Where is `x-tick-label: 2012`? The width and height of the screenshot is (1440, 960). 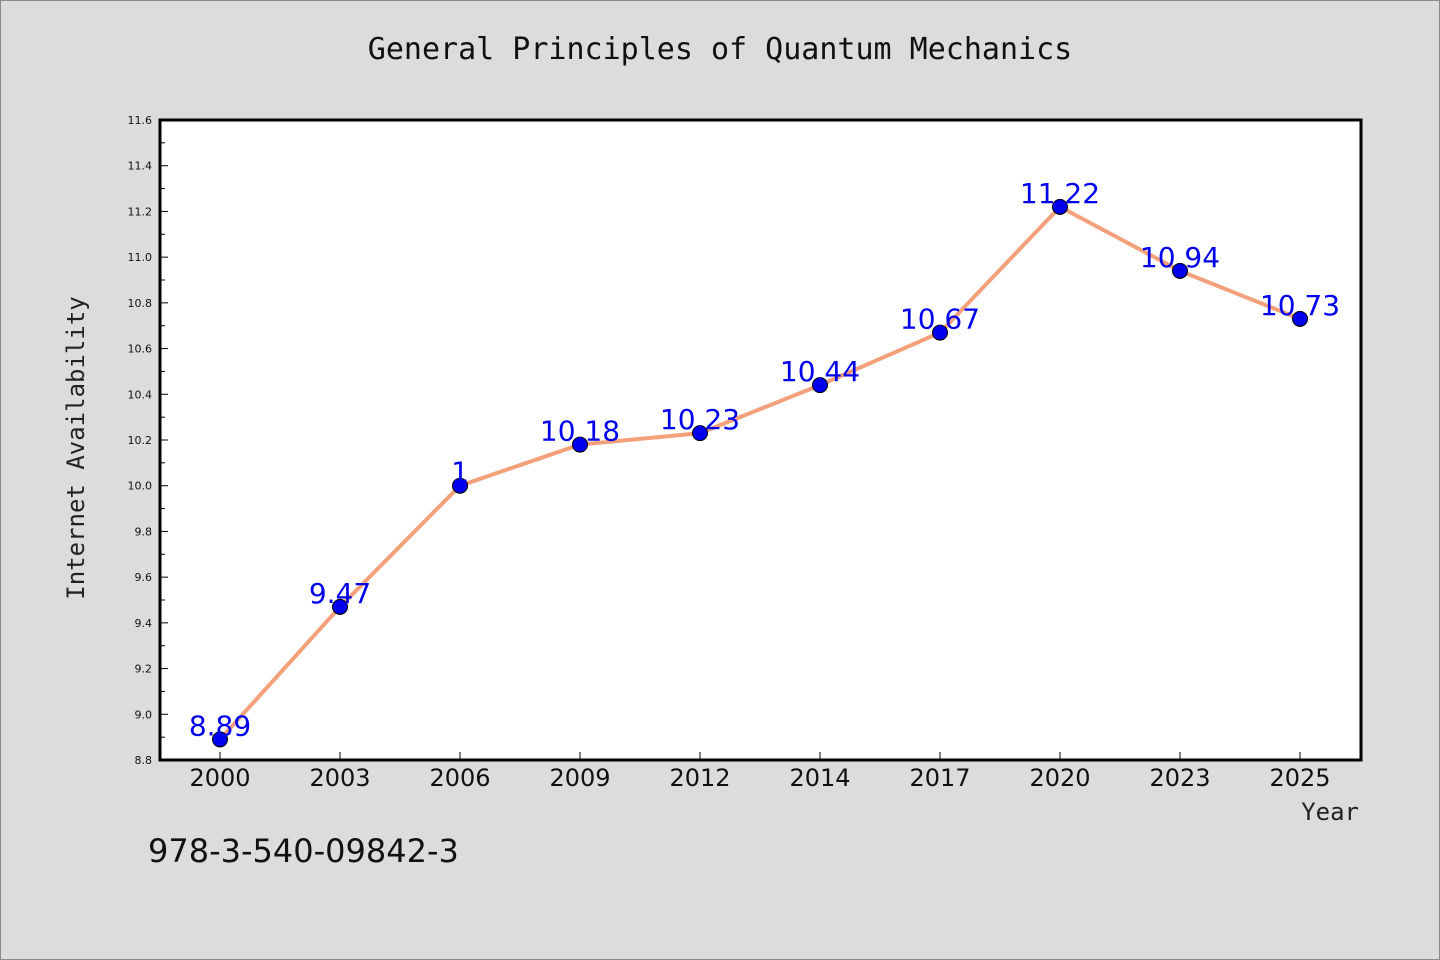 x-tick-label: 2012 is located at coordinates (699, 778).